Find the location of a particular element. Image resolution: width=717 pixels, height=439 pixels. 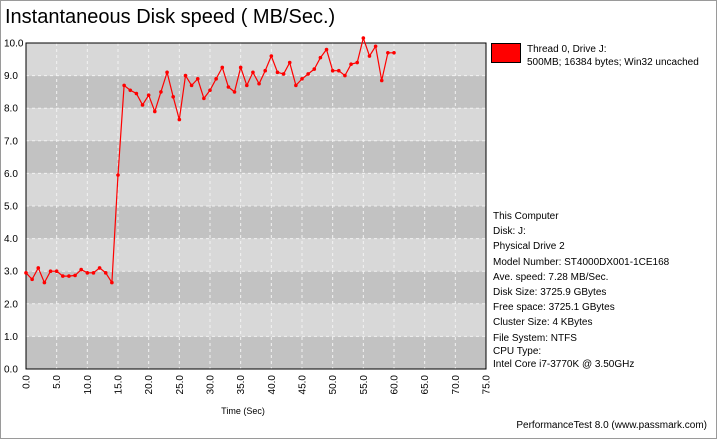

y-tick-label: 10.0 is located at coordinates (14, 44).